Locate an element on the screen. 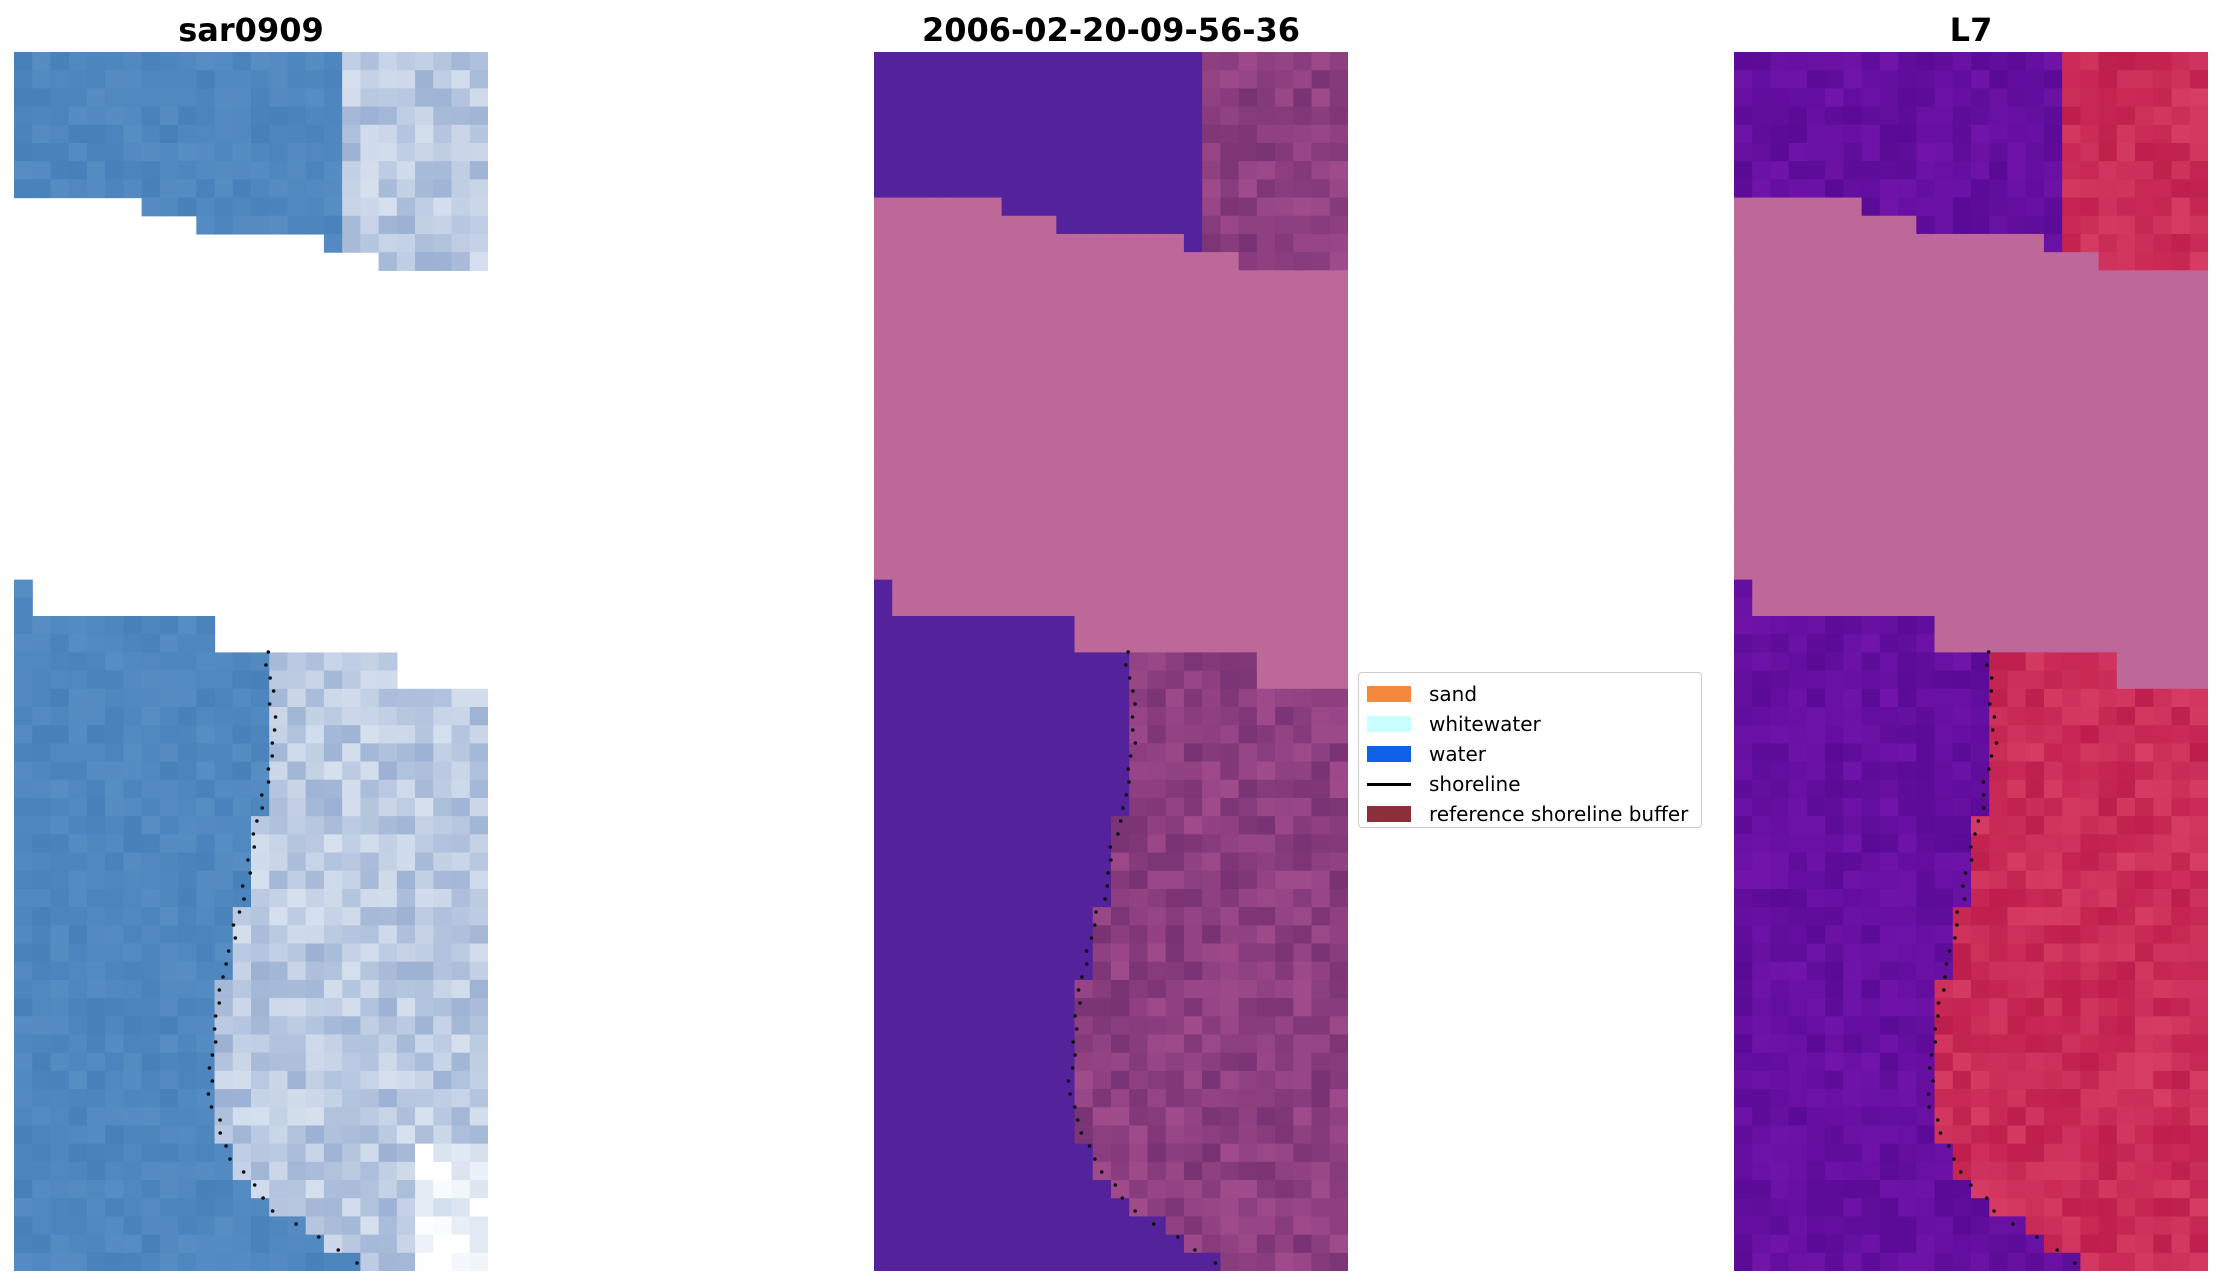  shoreline-point is located at coordinates (1991, 756).